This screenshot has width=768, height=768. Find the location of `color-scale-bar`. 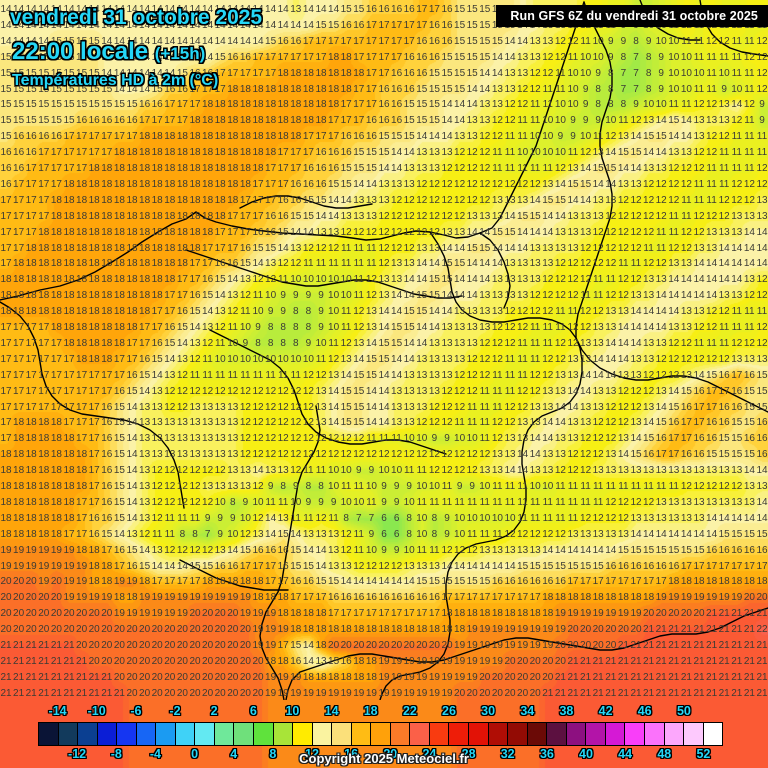

color-scale-bar is located at coordinates (380, 734).